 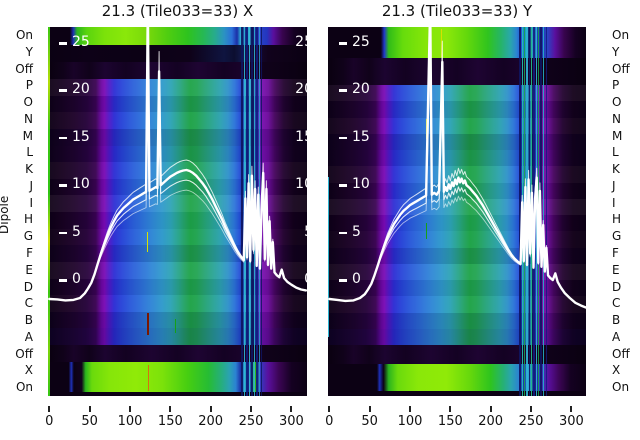 What do you see at coordinates (615, 253) in the screenshot?
I see `dipole-label: F` at bounding box center [615, 253].